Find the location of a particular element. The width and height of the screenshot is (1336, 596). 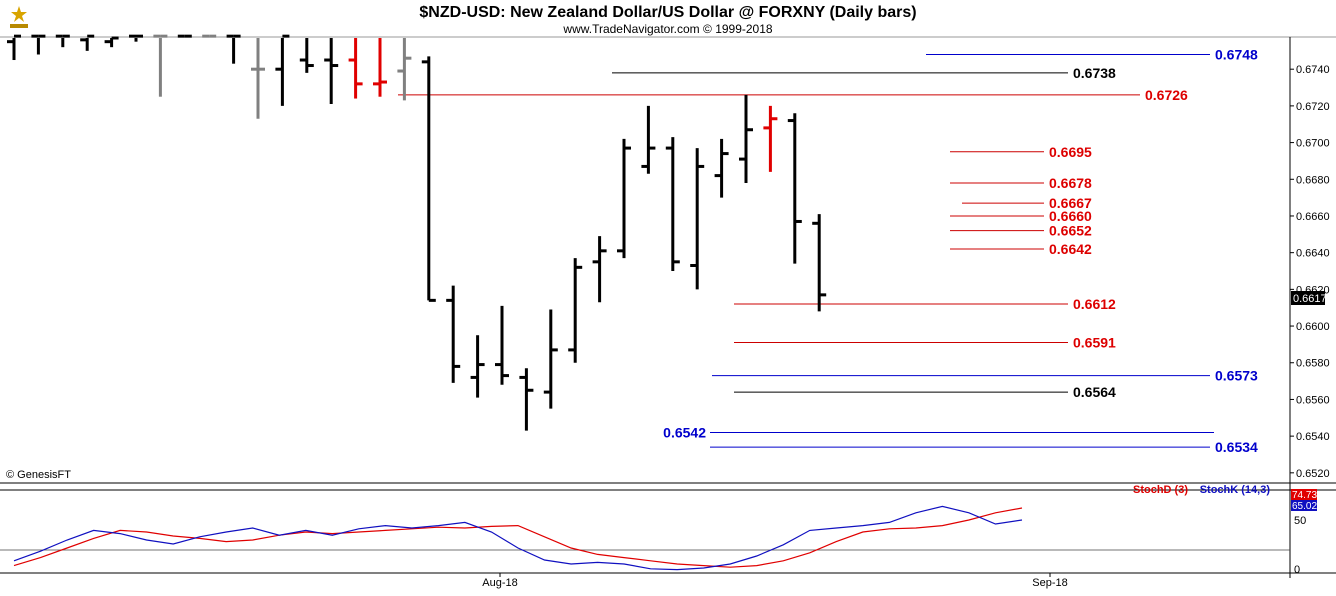

level-label: 0.6738 is located at coordinates (1094, 73).